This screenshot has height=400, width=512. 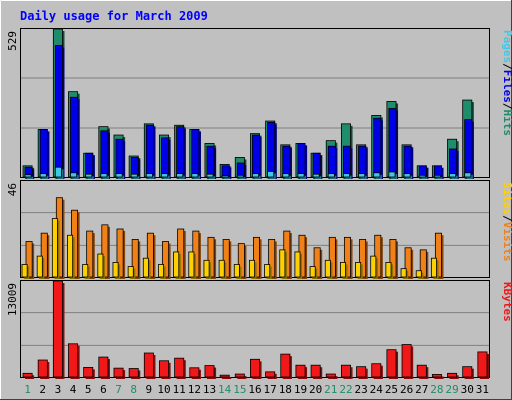 What do you see at coordinates (195, 153) in the screenshot?
I see `bar-files-day-12-body` at bounding box center [195, 153].